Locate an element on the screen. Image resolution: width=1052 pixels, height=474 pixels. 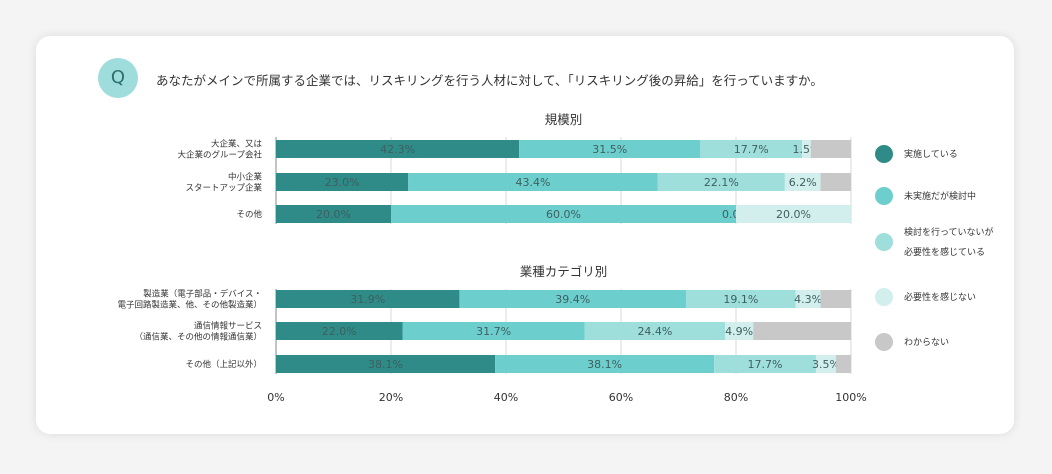
row-label: 製造業（電子部品・デバイス・電子回路製造業、他、その他製造業） is located at coordinates (189, 300).